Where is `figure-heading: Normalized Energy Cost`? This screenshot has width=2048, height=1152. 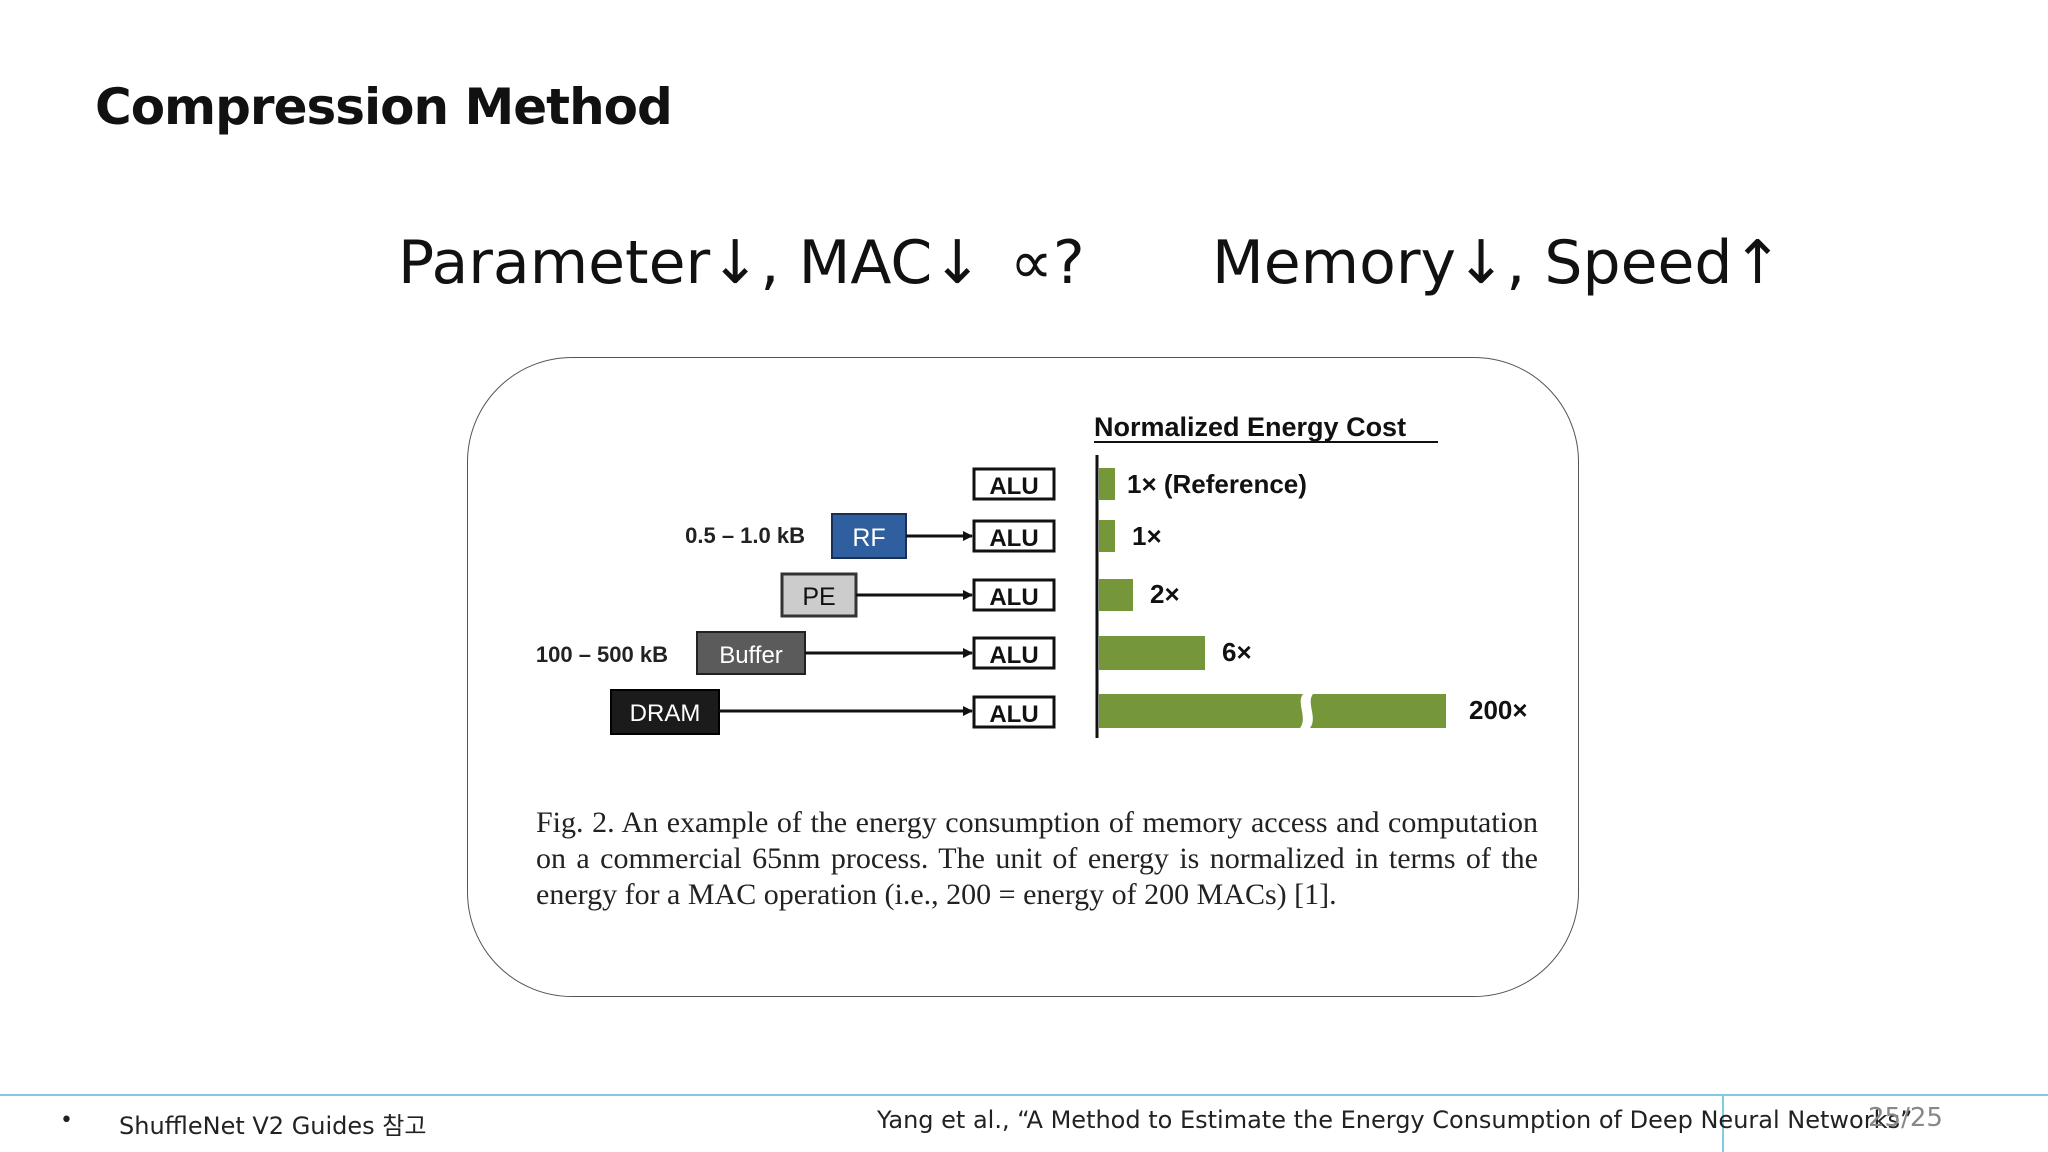
figure-heading: Normalized Energy Cost is located at coordinates (1250, 427).